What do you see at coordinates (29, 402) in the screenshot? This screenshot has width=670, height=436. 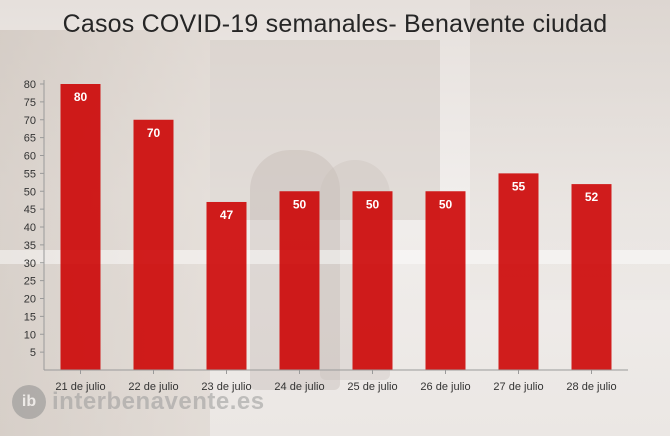 I see `logo-badge: ib` at bounding box center [29, 402].